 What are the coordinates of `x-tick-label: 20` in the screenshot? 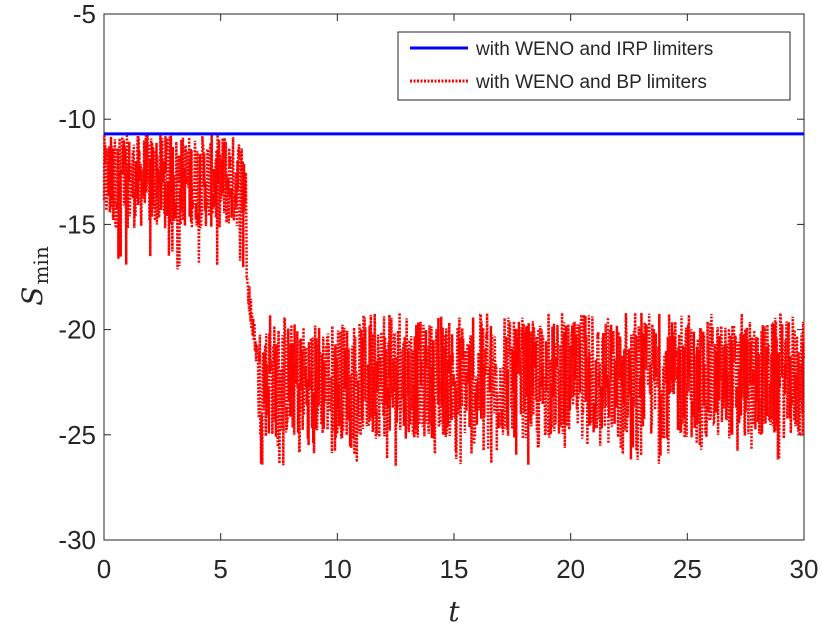 It's located at (570, 569).